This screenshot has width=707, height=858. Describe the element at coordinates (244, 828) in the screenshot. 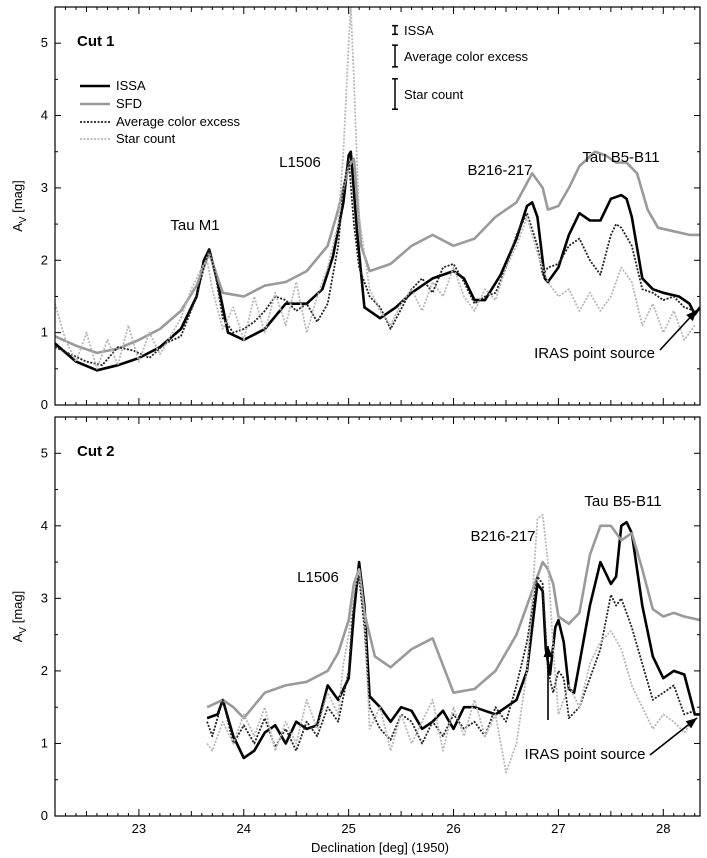

I see `x-tick-label: 24` at that location.